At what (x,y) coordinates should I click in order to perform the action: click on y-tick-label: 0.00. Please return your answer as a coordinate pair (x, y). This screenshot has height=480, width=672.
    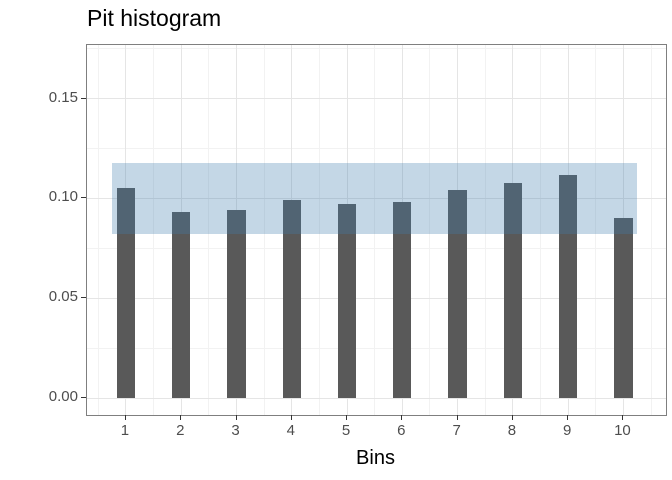
    Looking at the image, I should click on (63, 397).